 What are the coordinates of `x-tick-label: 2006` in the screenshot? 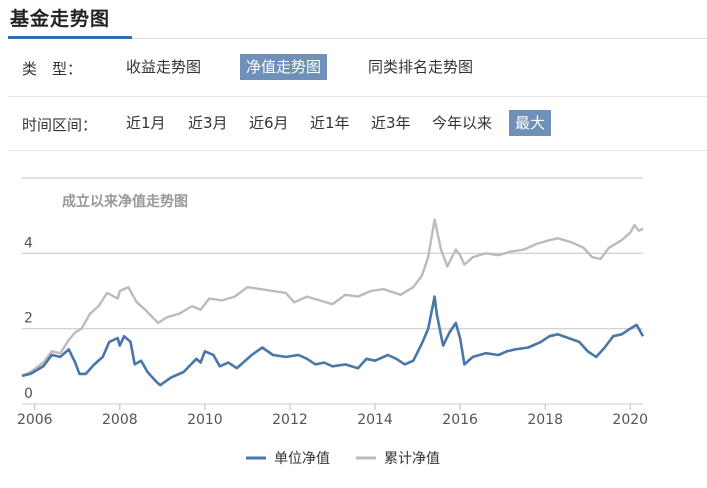 It's located at (35, 420).